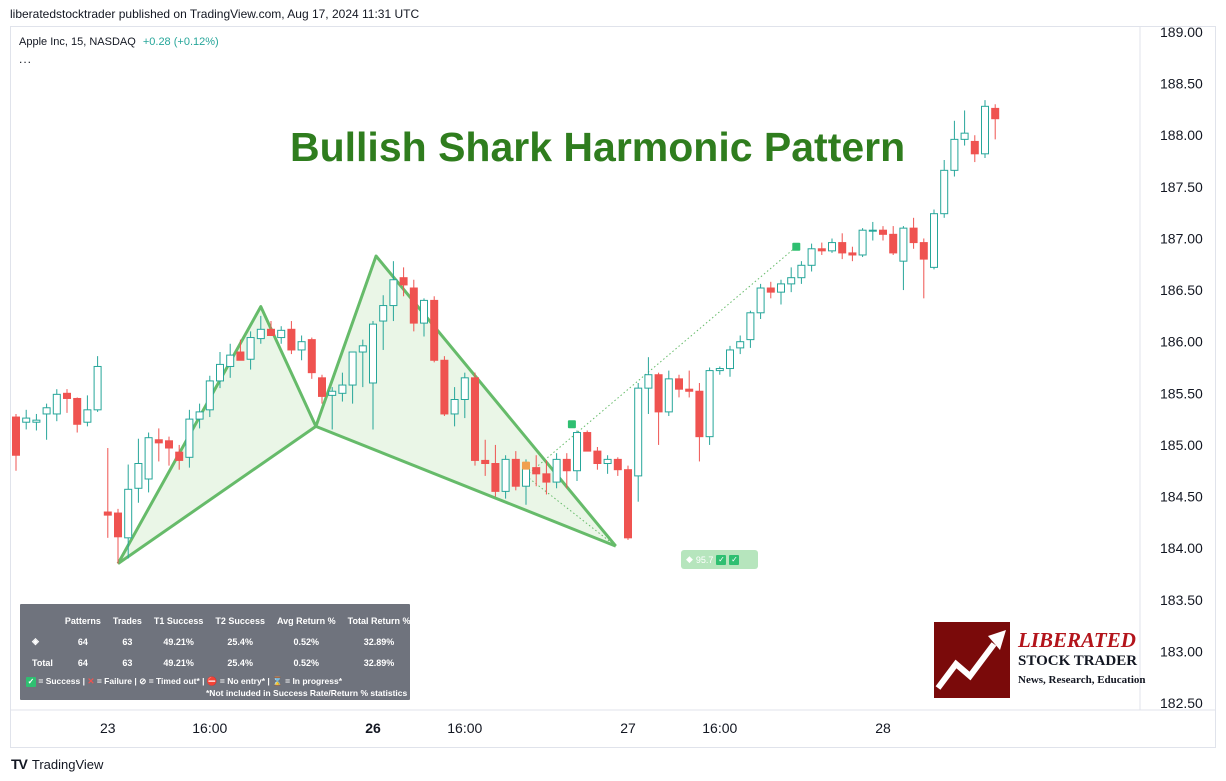 This screenshot has height=781, width=1226. Describe the element at coordinates (796, 246) in the screenshot. I see `t2-marker` at that location.